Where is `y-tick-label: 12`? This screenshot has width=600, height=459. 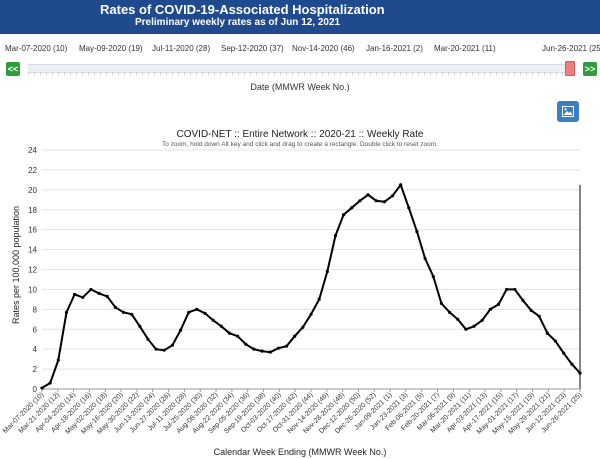 y-tick-label: 12 is located at coordinates (32, 270).